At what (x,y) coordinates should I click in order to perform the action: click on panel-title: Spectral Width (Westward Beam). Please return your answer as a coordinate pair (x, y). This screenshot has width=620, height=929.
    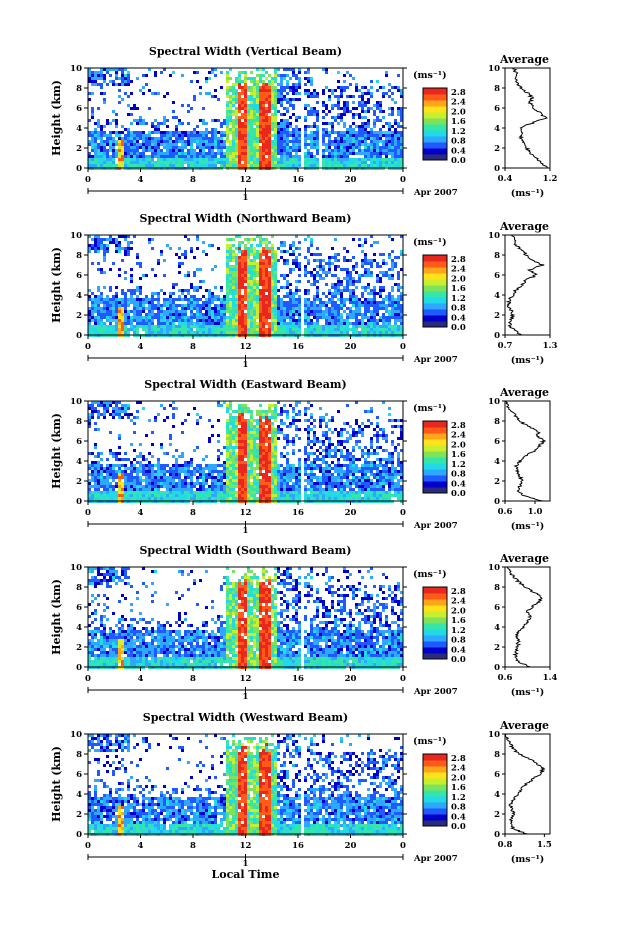
    Looking at the image, I should click on (245, 717).